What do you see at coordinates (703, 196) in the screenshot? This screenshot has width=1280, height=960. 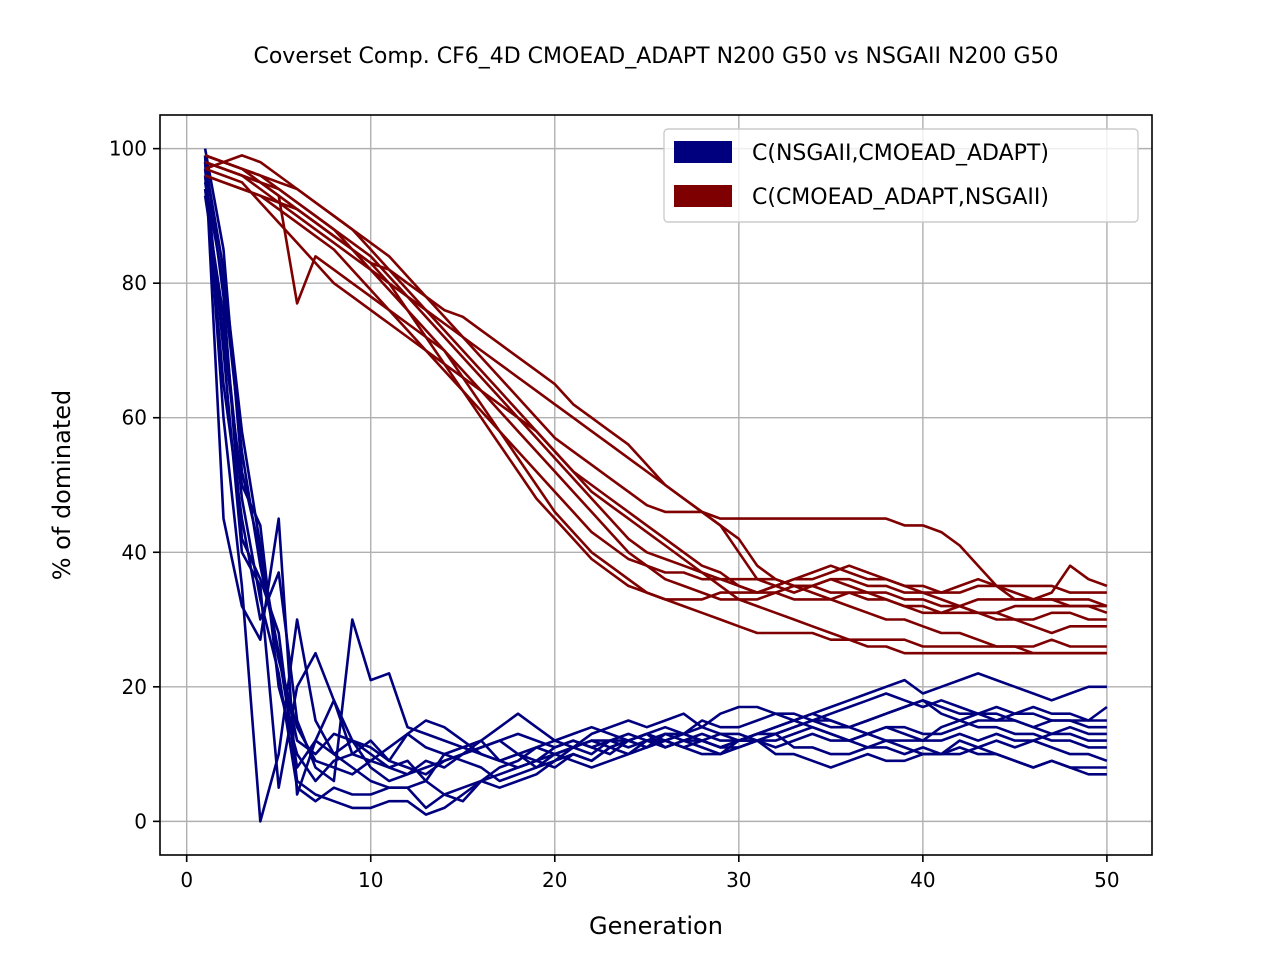 I see `legend-swatch-cmoead` at bounding box center [703, 196].